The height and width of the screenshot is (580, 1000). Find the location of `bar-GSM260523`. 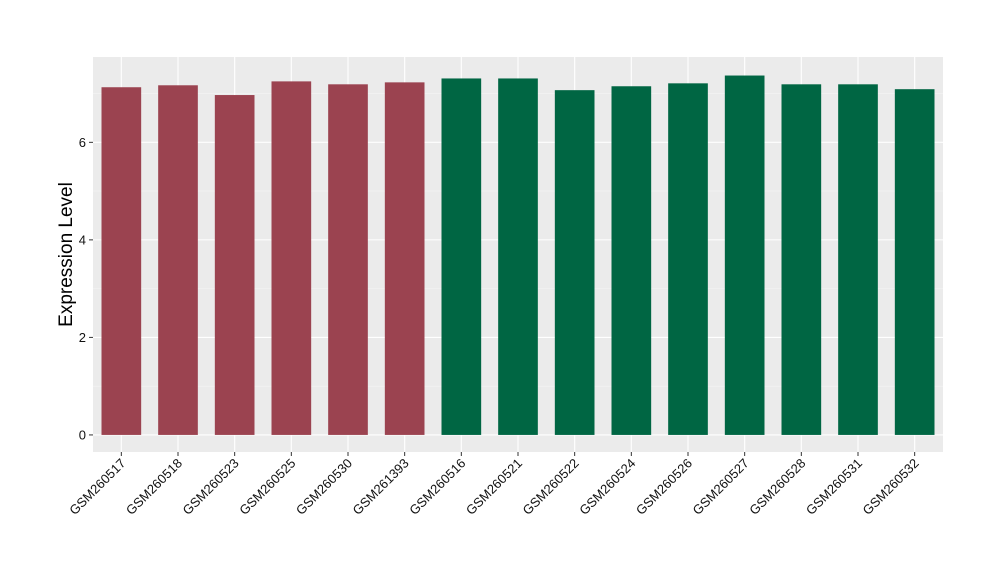

bar-GSM260523 is located at coordinates (234, 265).